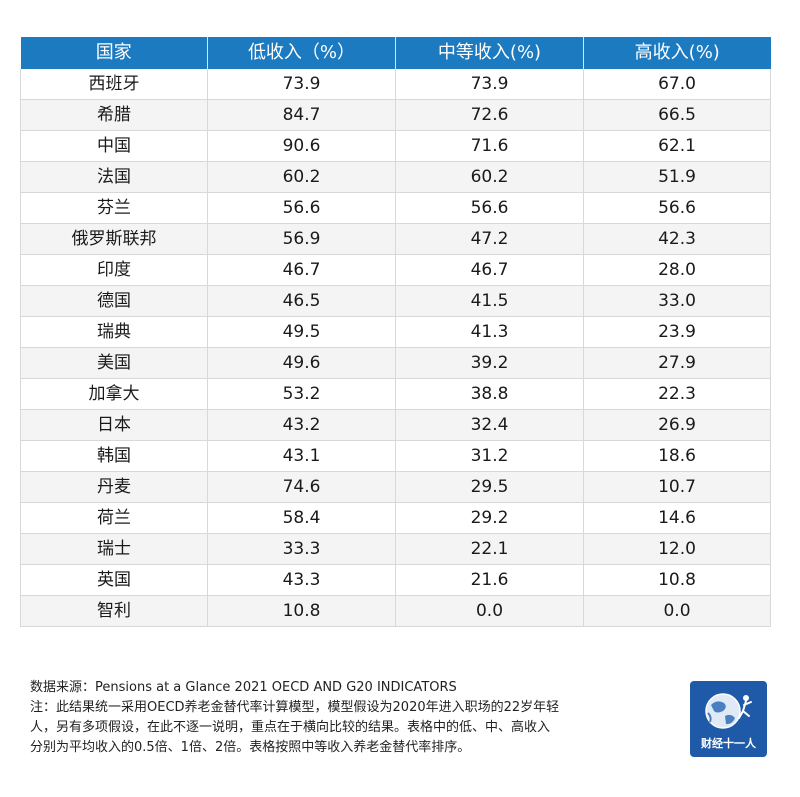 Image resolution: width=800 pixels, height=797 pixels. Describe the element at coordinates (677, 518) in the screenshot. I see `rate-cell: 14.6` at that location.